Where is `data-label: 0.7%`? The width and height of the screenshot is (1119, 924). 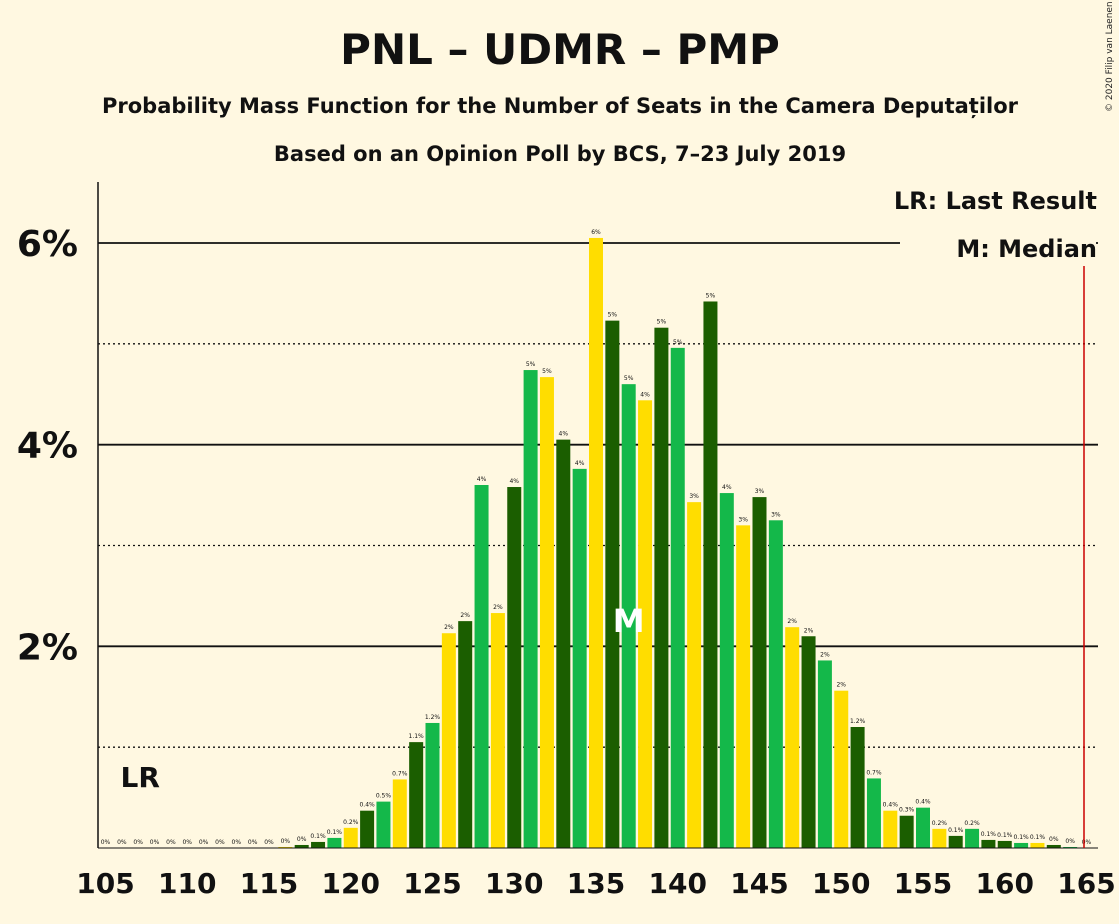
data-label: 0.7% is located at coordinates (874, 772).